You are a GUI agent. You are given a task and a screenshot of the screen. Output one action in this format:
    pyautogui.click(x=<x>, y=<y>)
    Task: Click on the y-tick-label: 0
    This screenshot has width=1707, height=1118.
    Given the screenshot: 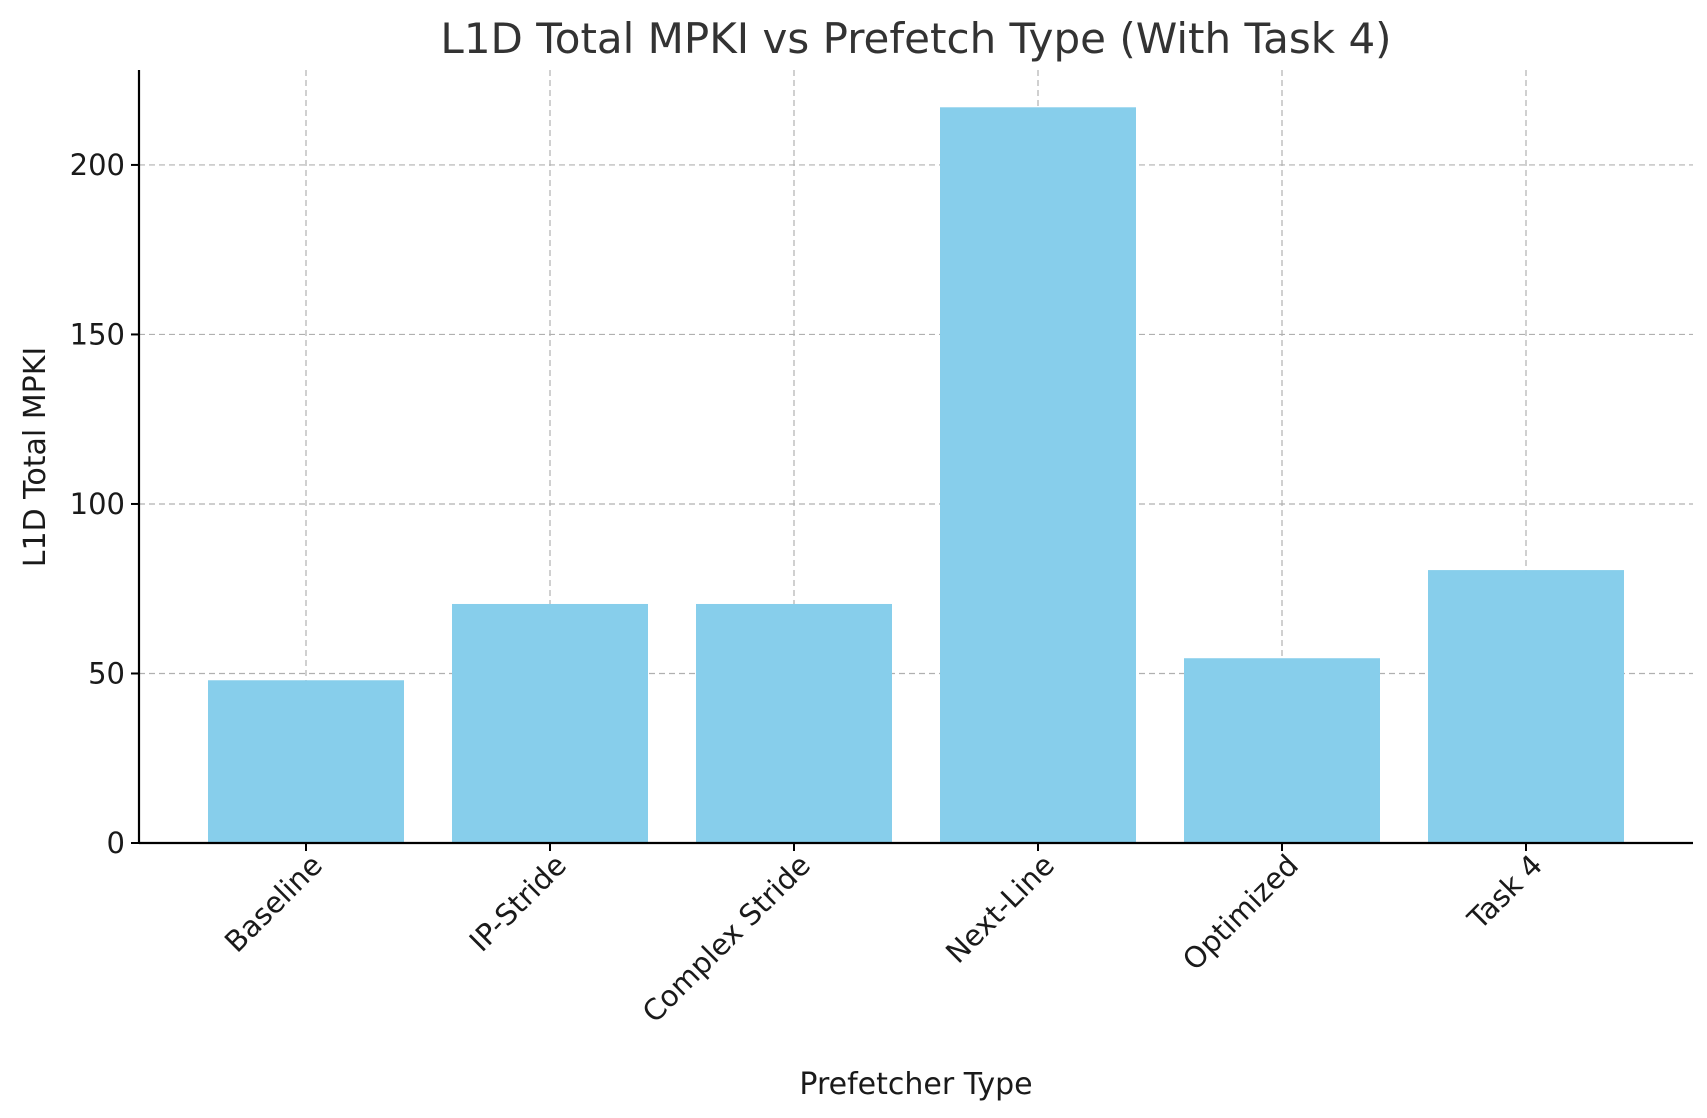 What is the action you would take?
    pyautogui.click(x=116, y=843)
    